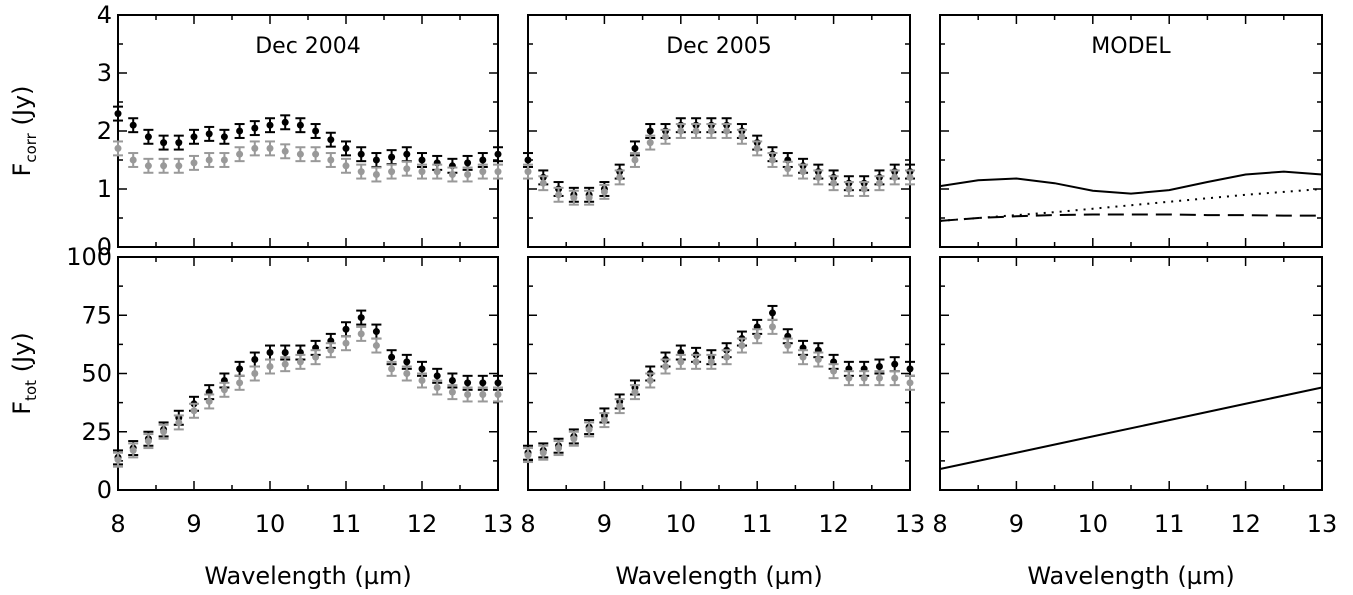 Image resolution: width=1353 pixels, height=595 pixels. I want to click on panel-top-middle-title: Dec 2005, so click(719, 46).